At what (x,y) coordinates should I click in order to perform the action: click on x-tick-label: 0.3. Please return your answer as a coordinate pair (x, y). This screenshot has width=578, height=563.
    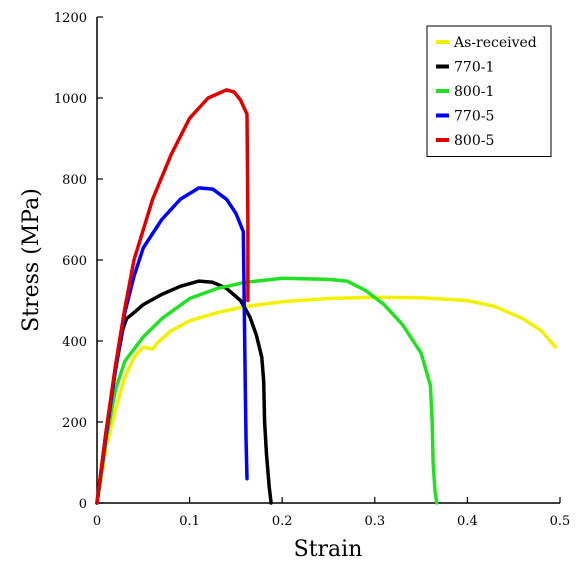
    Looking at the image, I should click on (374, 521).